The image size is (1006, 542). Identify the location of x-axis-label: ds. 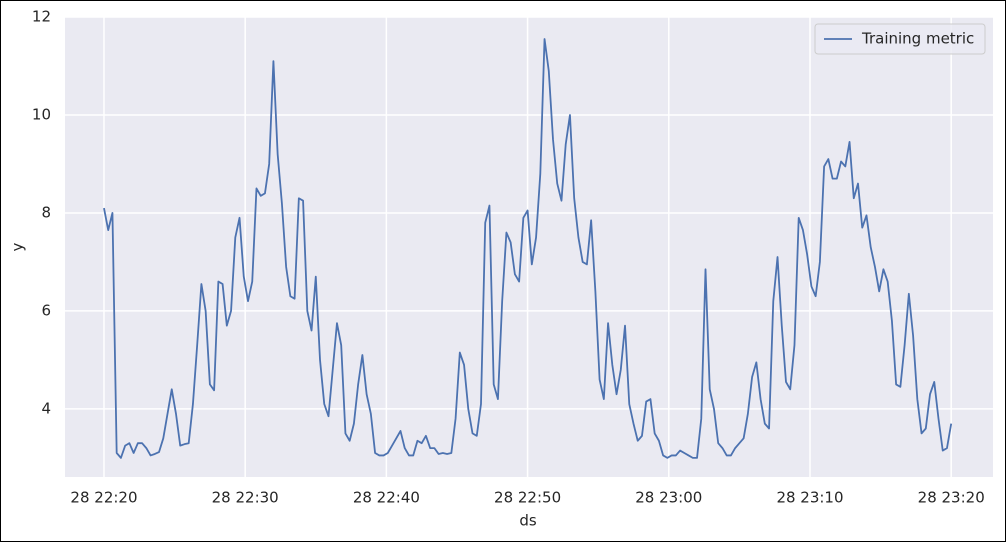
(528, 521).